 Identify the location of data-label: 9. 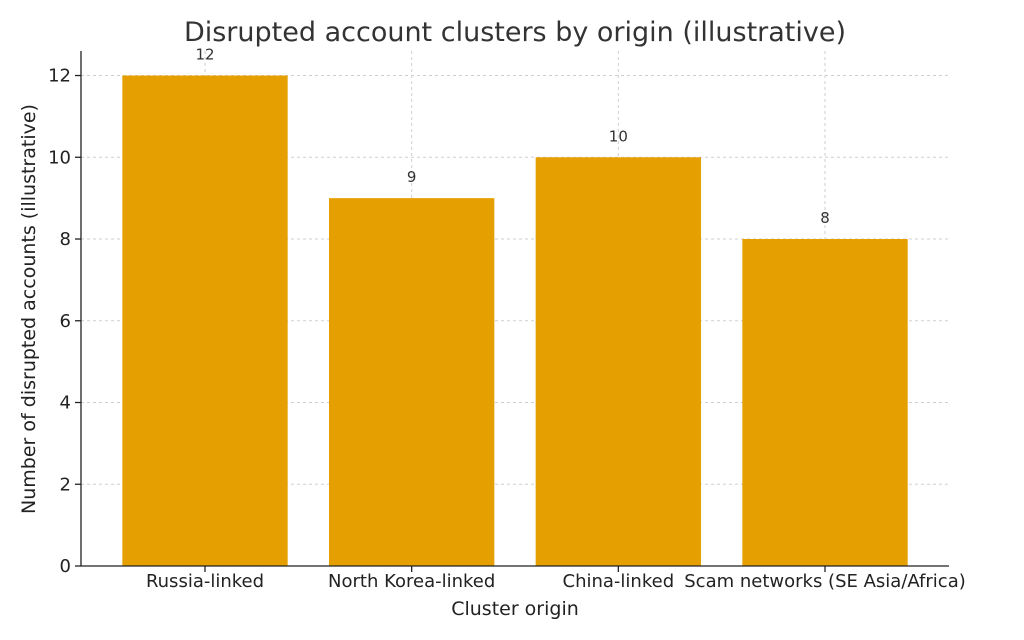
(412, 177).